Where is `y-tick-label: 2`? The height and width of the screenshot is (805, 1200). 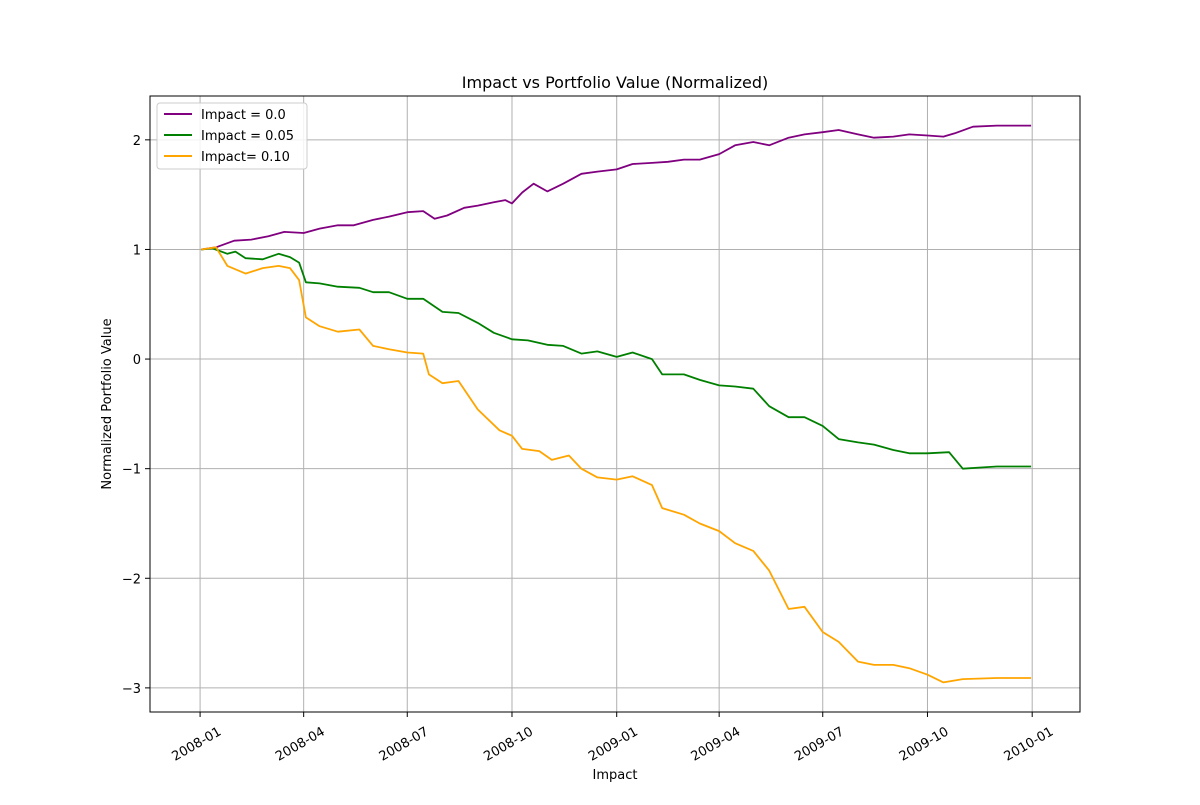
y-tick-label: 2 is located at coordinates (137, 141).